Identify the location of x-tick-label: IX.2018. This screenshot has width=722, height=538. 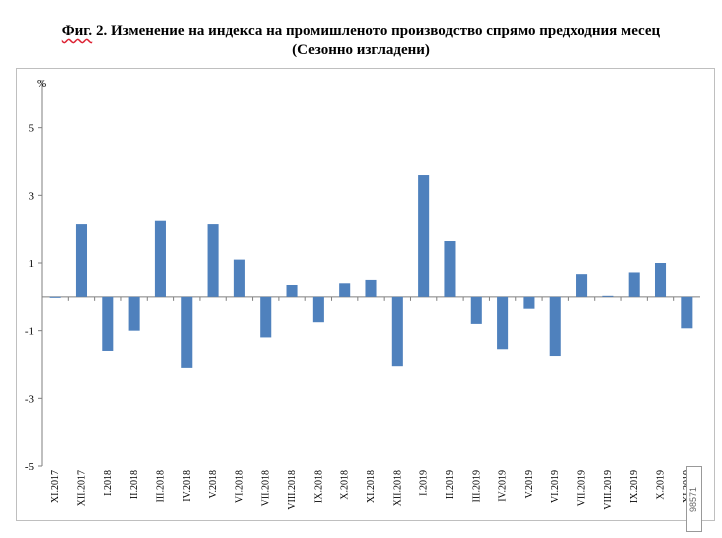
(318, 486).